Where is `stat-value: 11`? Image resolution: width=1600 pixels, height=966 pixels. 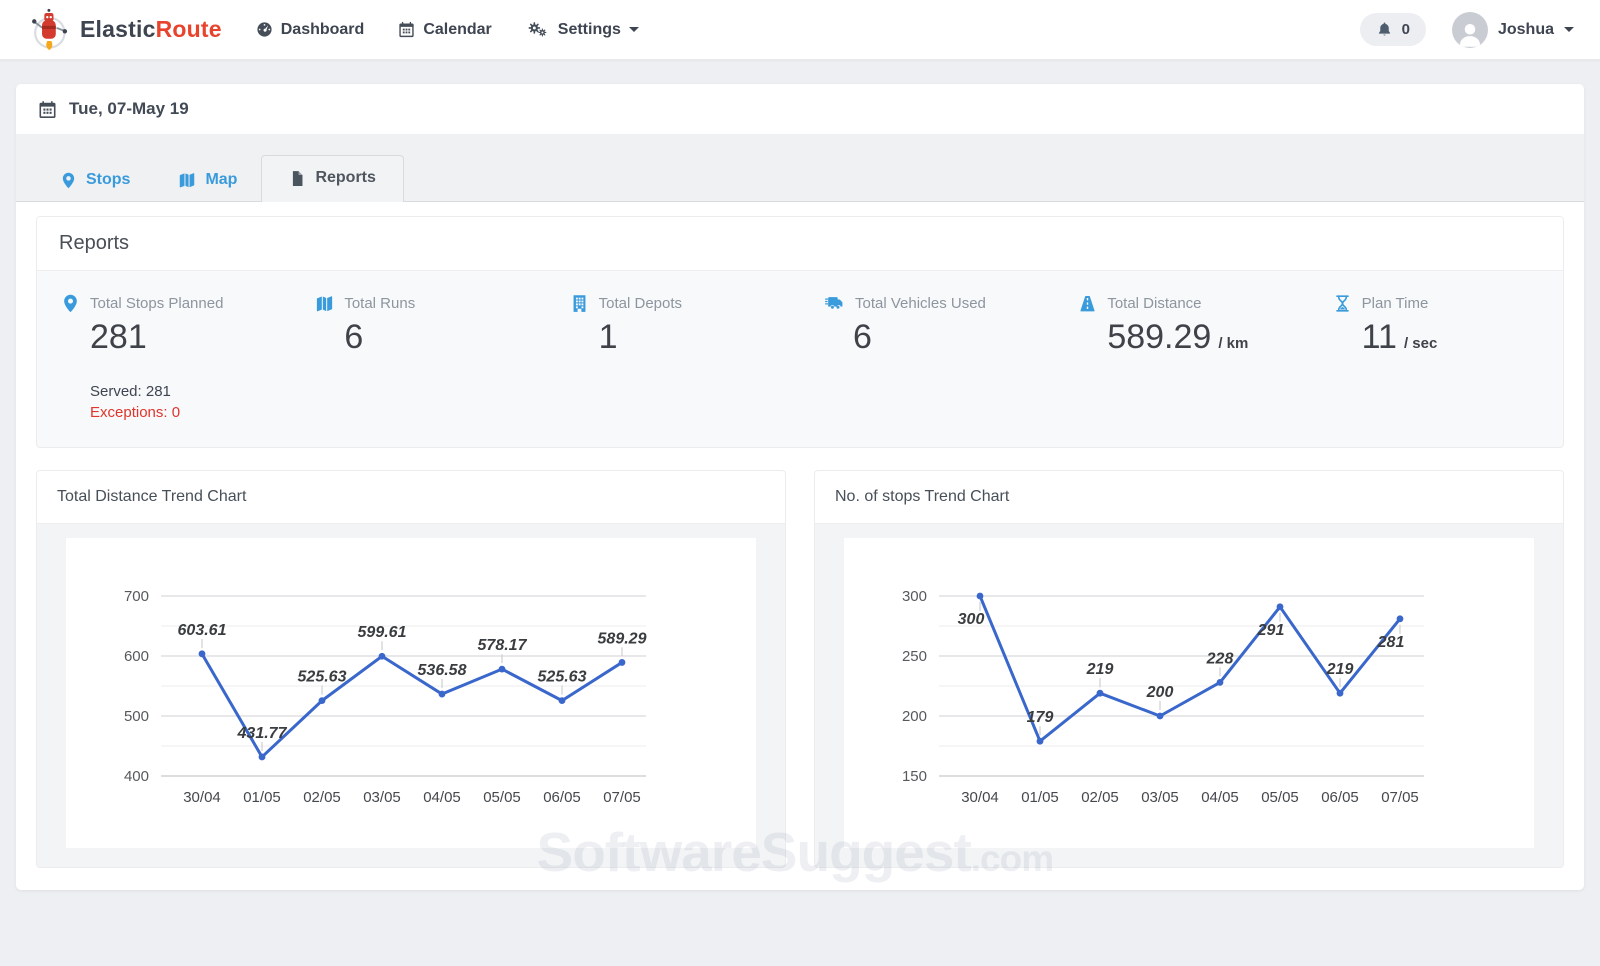 stat-value: 11 is located at coordinates (1379, 337).